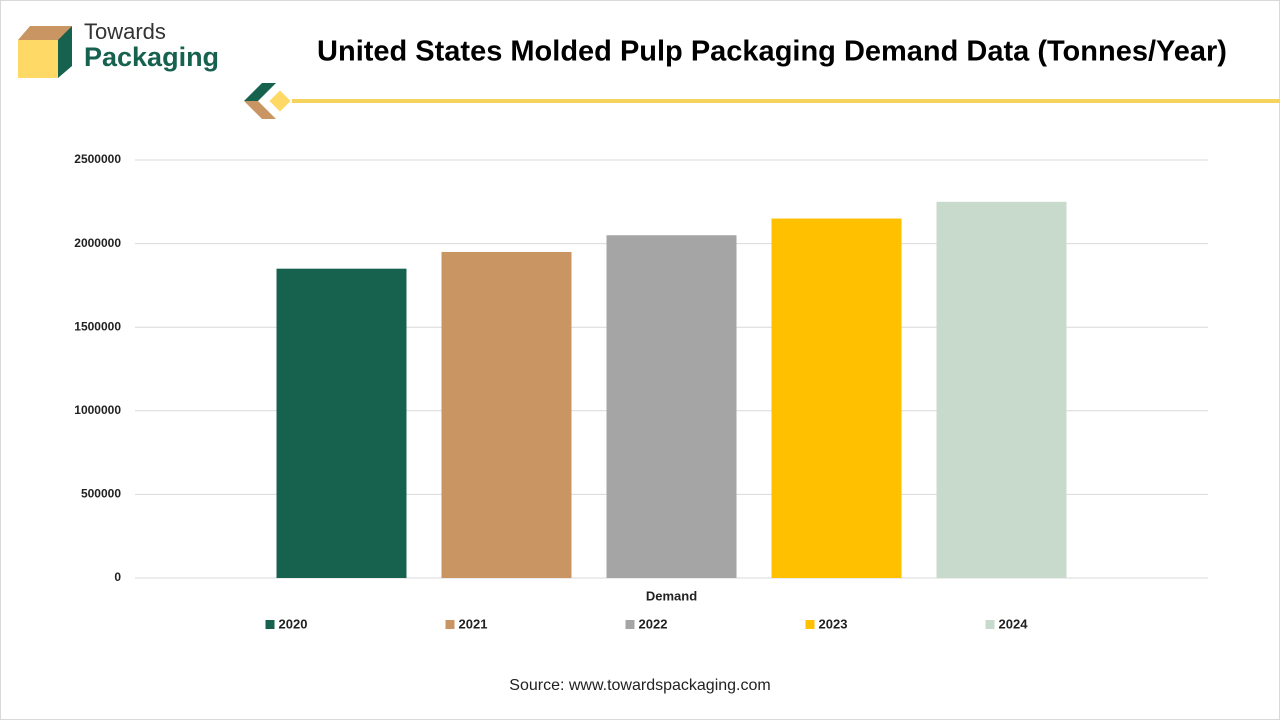 This screenshot has height=725, width=1280. Describe the element at coordinates (97, 243) in the screenshot. I see `y-tick-label: 2000000` at that location.